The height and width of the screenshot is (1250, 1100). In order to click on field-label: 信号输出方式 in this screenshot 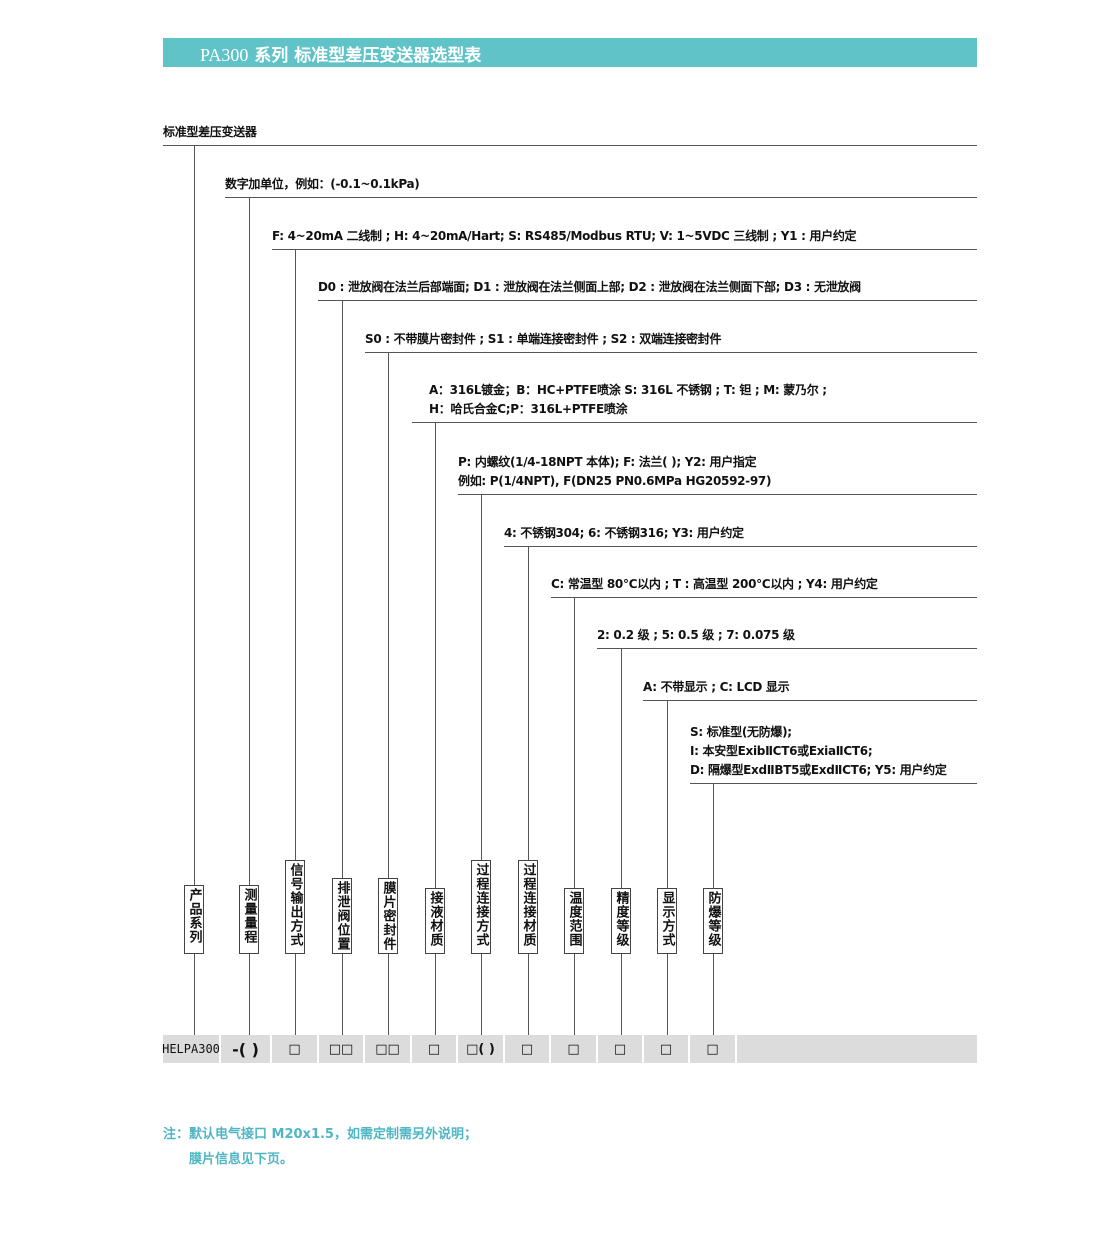, I will do `click(295, 907)`.